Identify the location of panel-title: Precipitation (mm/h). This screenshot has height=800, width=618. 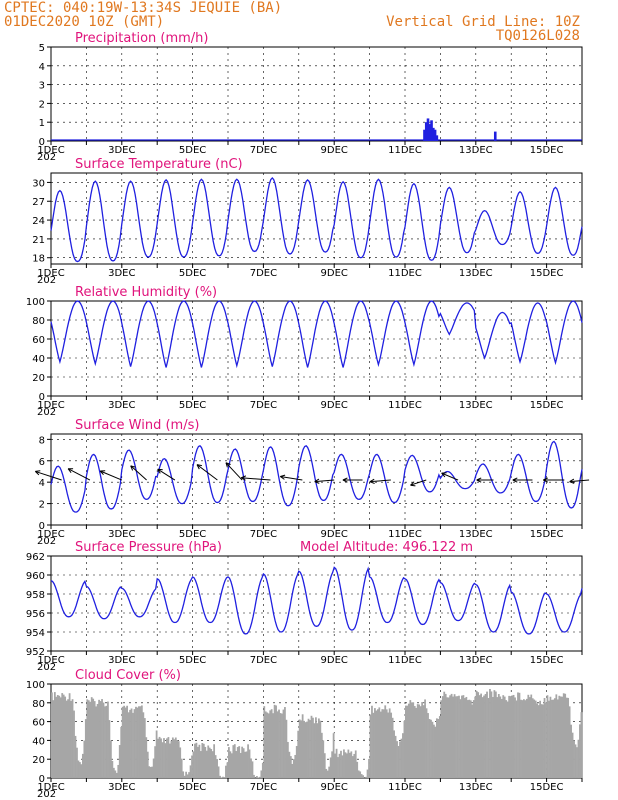
(141, 38).